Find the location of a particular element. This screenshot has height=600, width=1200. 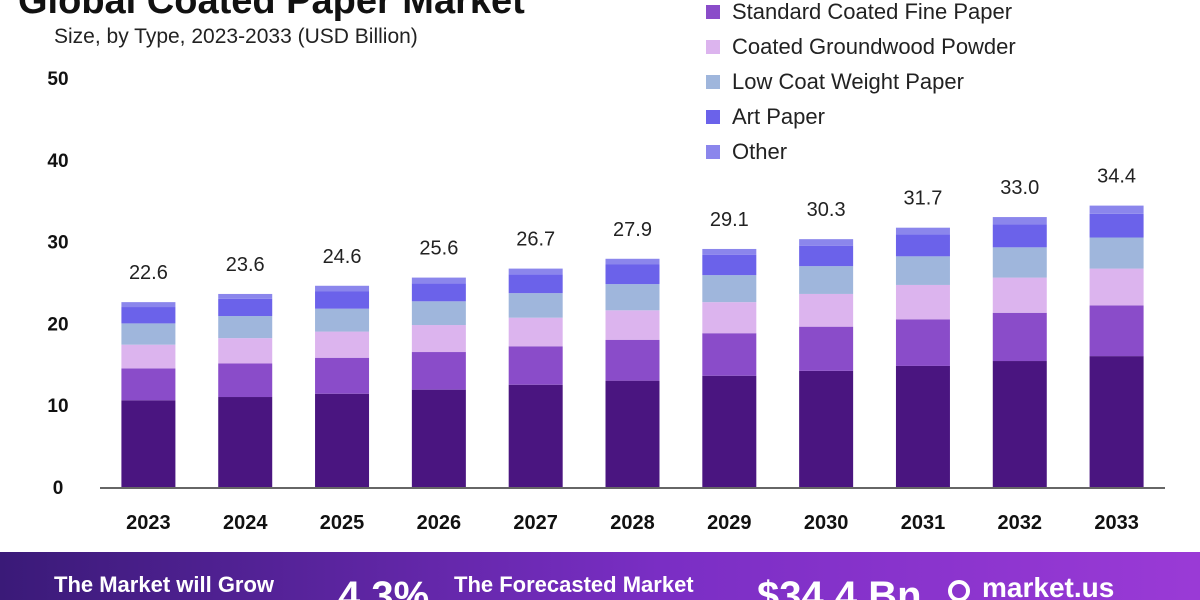

bar-segment-2032-s1 is located at coordinates (1019, 337).